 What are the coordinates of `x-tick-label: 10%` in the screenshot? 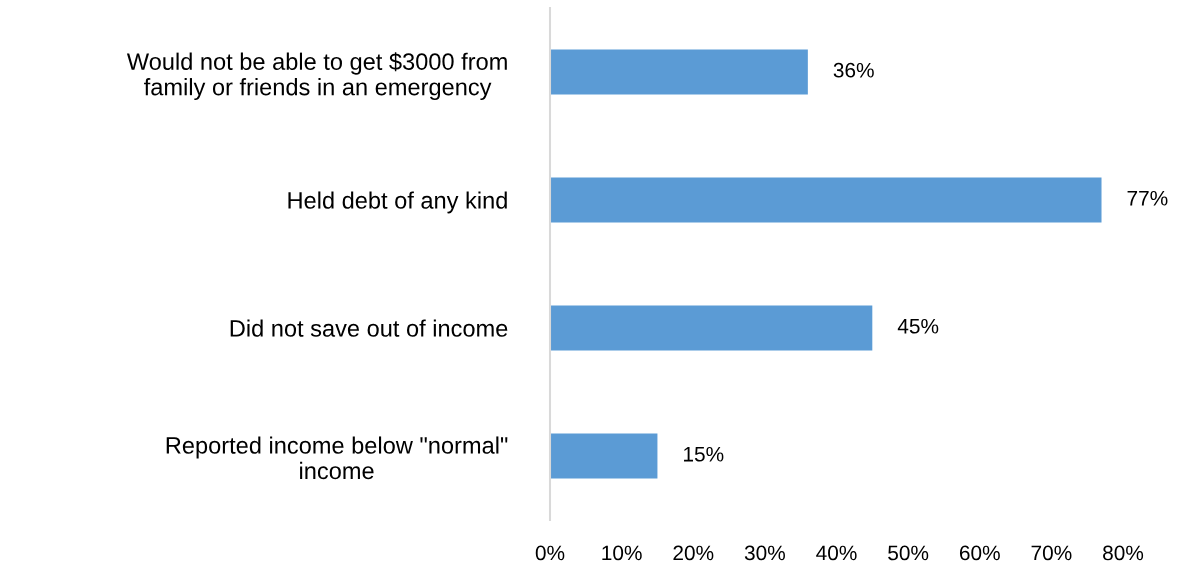 It's located at (622, 553).